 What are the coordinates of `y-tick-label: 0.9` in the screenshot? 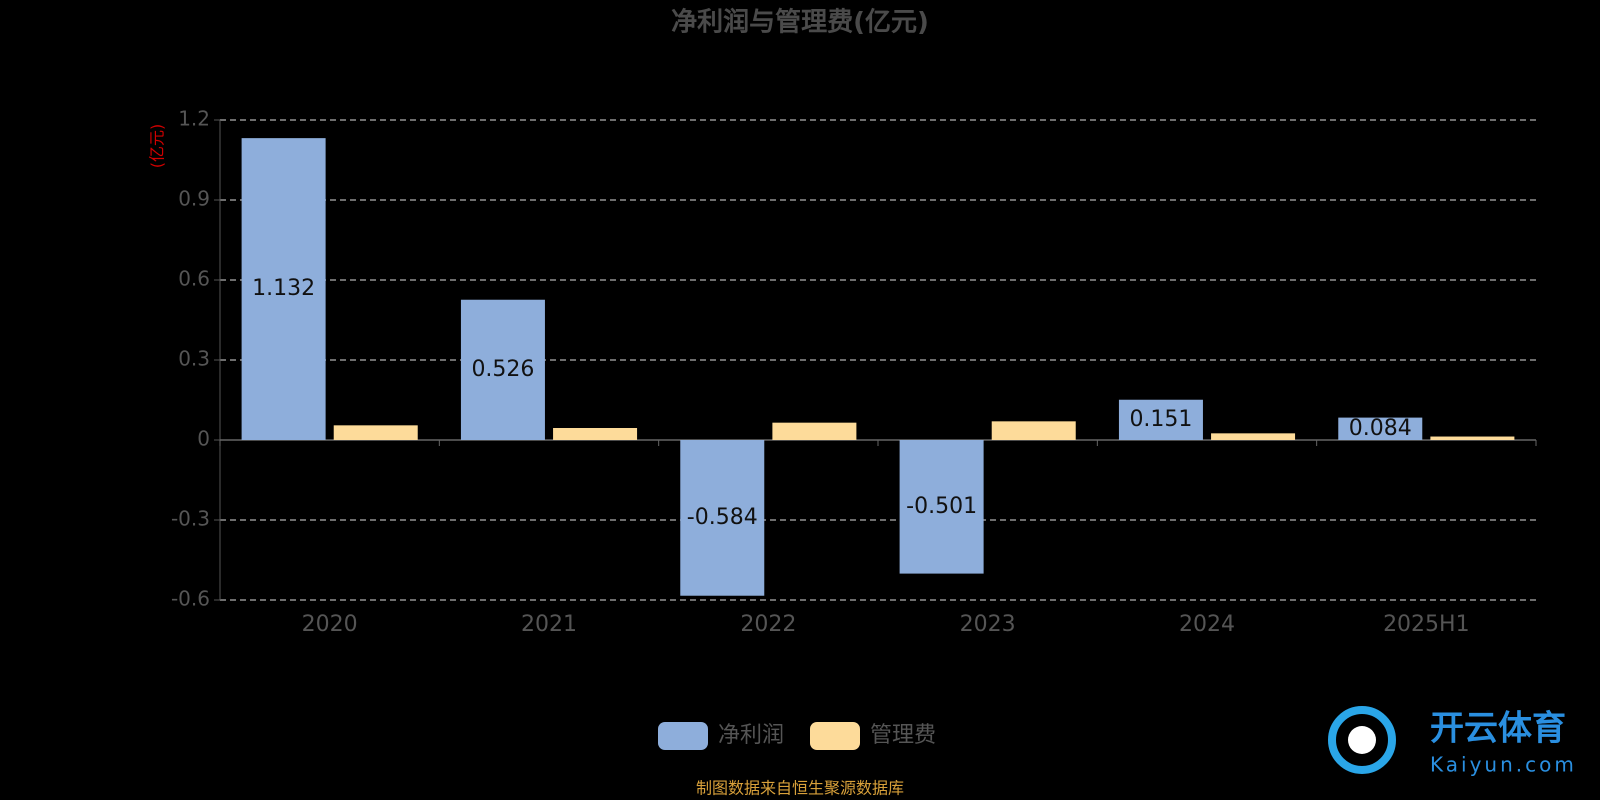 It's located at (194, 199).